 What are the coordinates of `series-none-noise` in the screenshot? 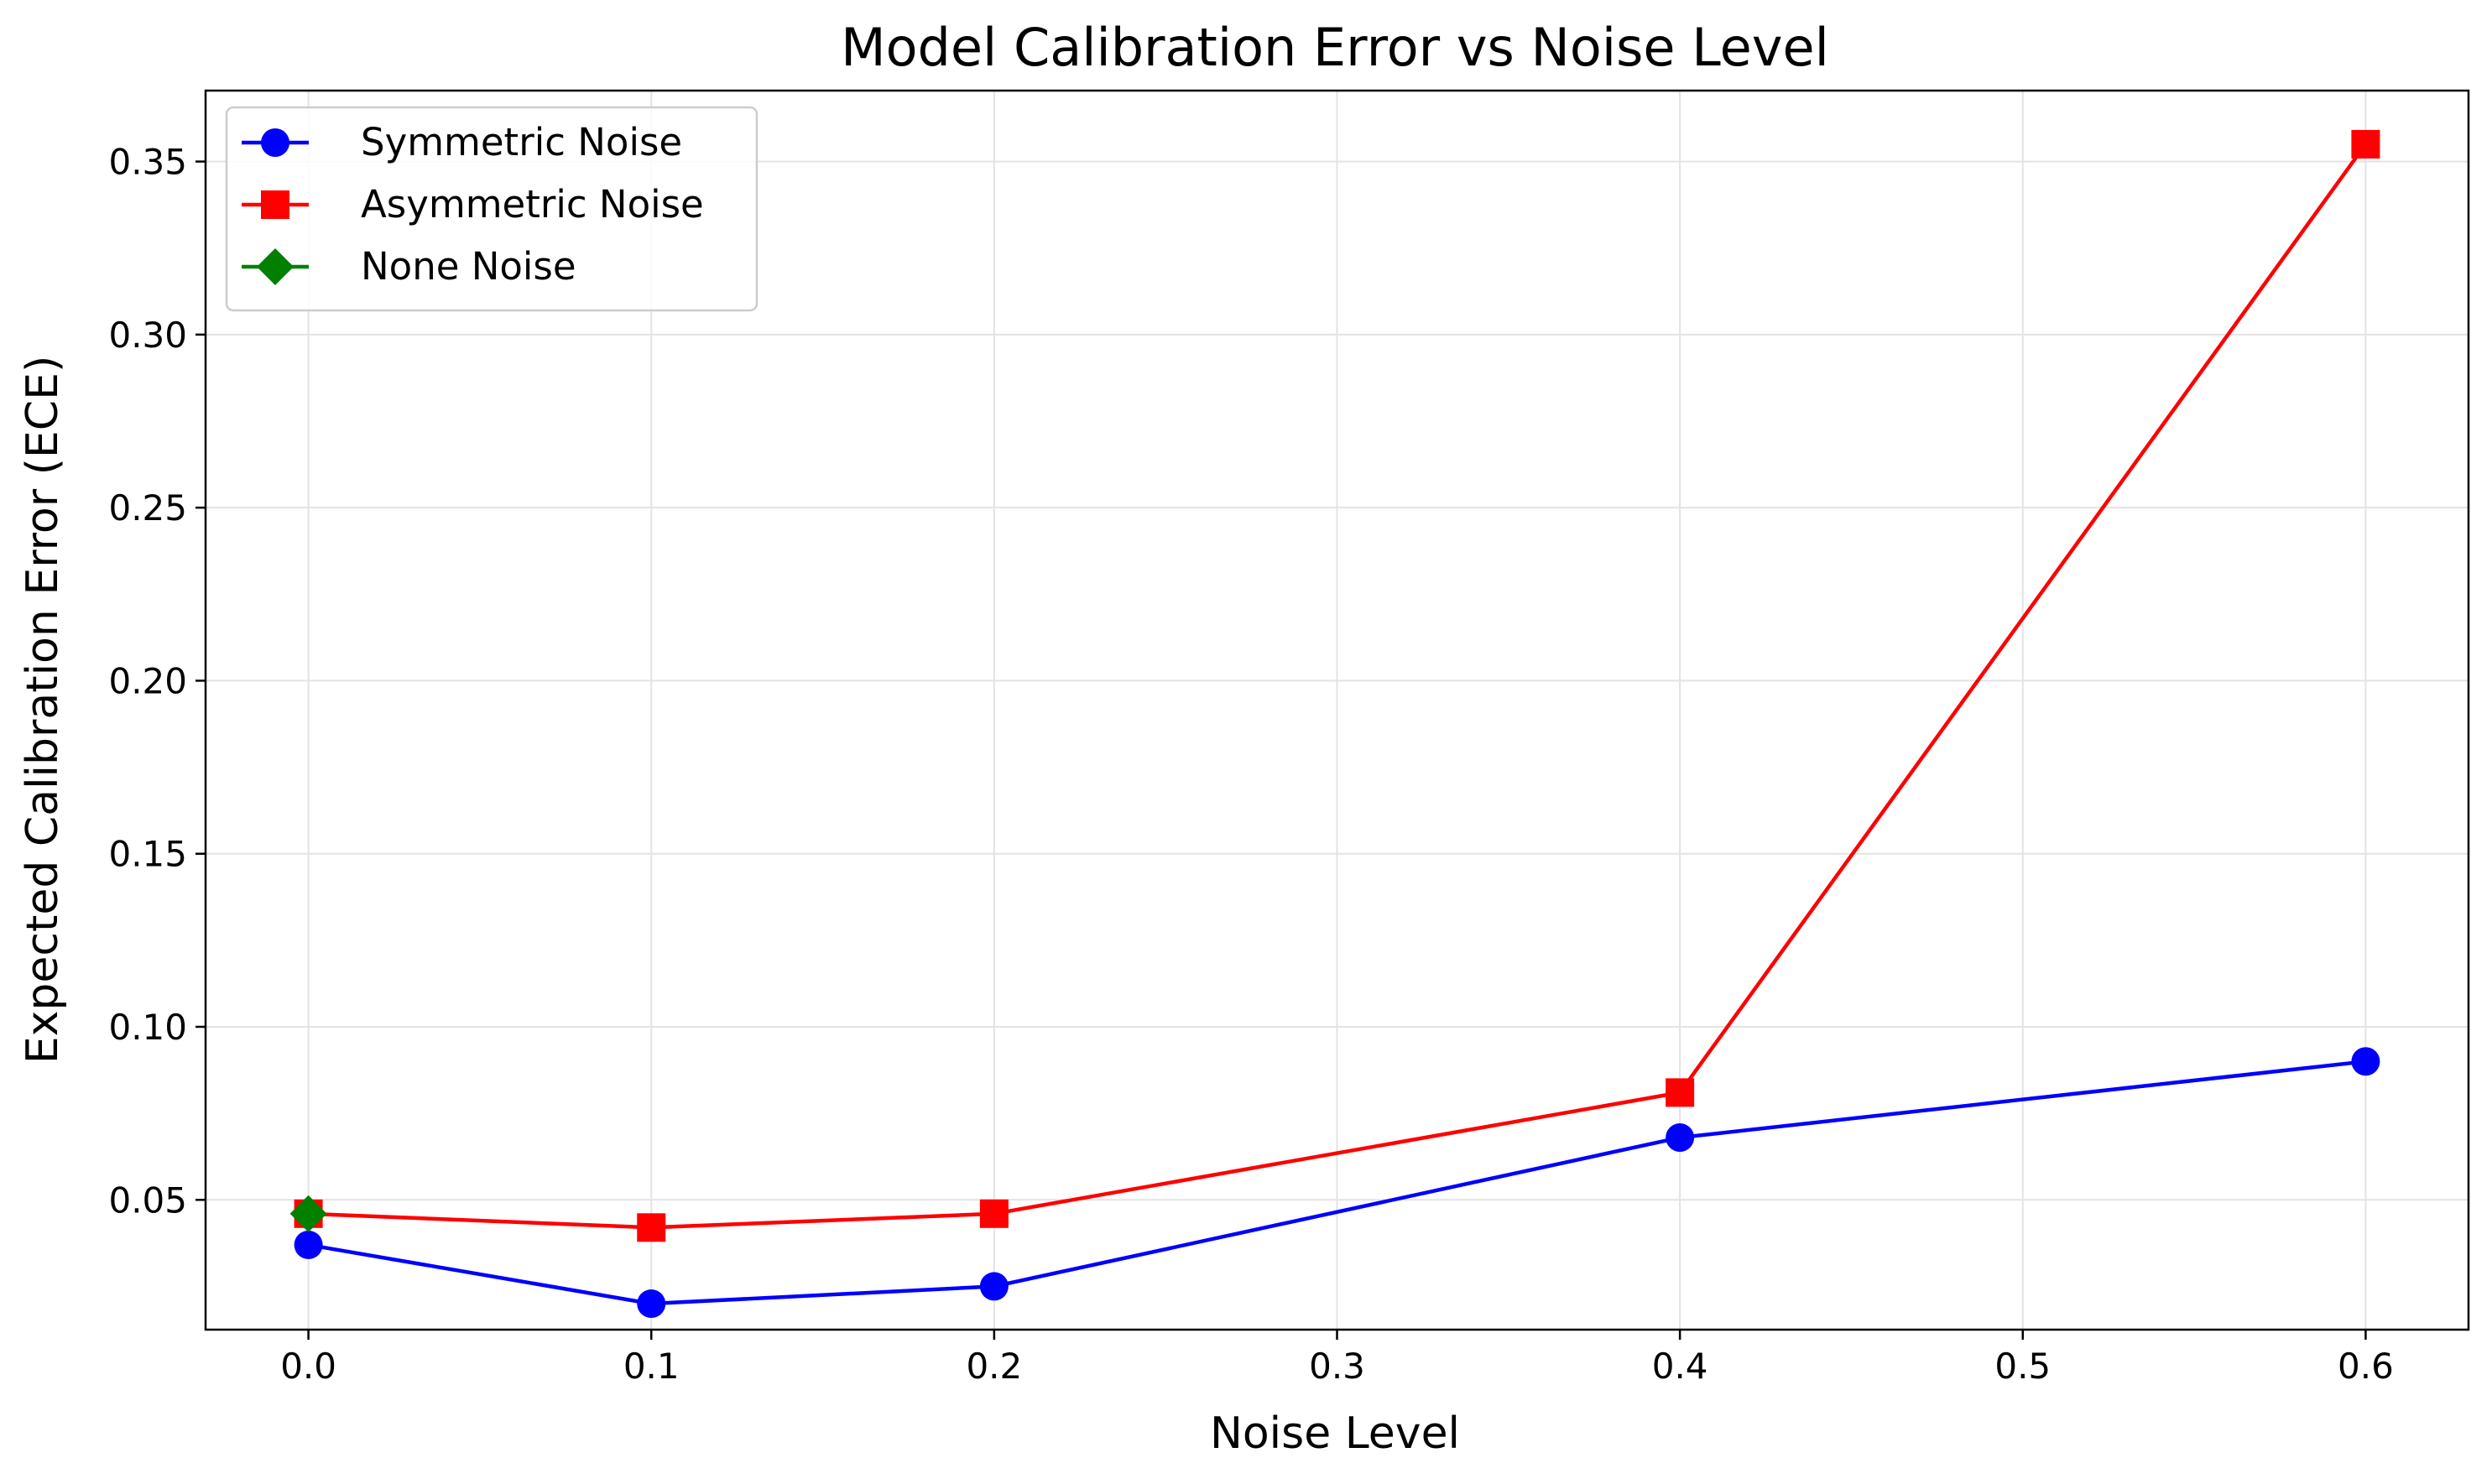 It's located at (308, 1213).